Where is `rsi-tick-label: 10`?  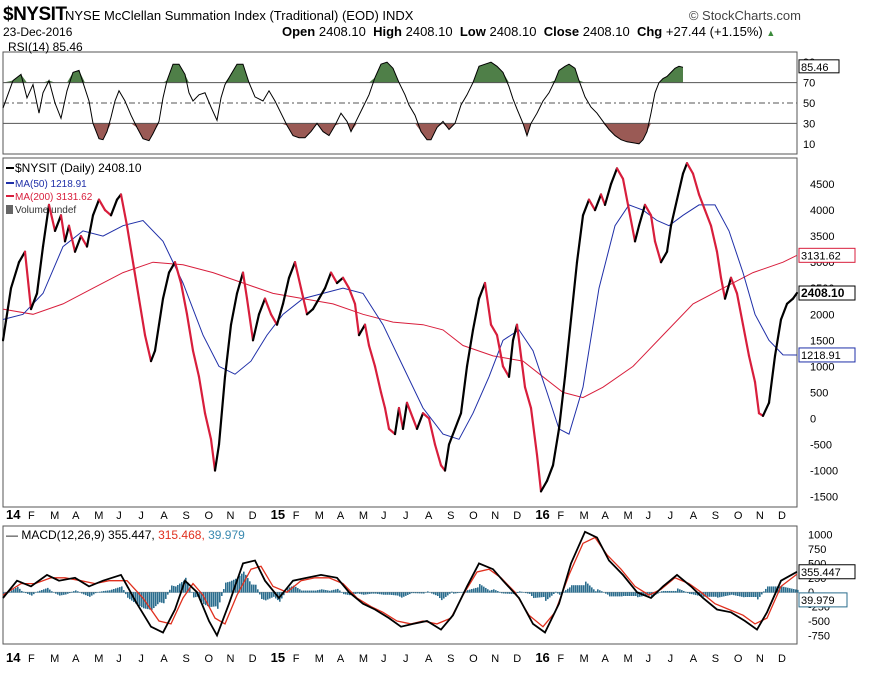
rsi-tick-label: 10 is located at coordinates (809, 145).